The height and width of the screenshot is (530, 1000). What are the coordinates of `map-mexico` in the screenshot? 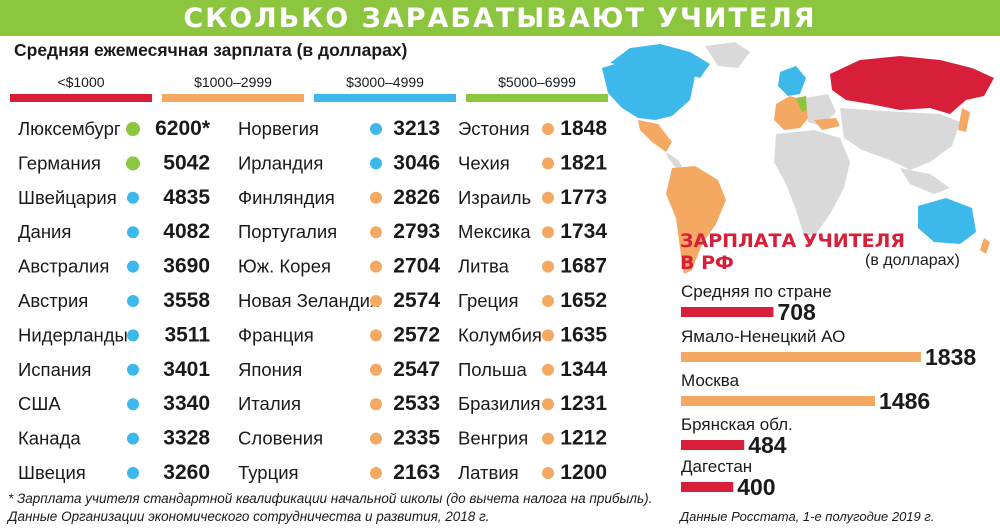 It's located at (655, 136).